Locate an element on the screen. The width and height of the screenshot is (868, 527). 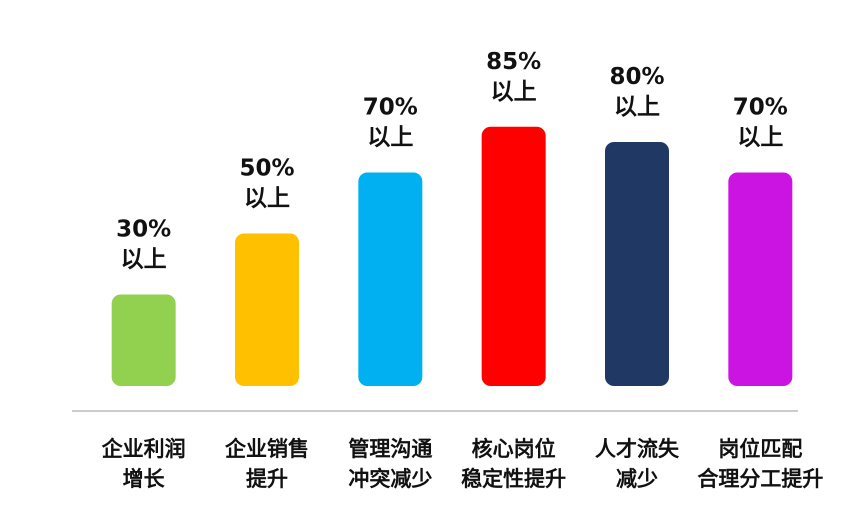
category-label-2: 企业销售提升 is located at coordinates (266, 464).